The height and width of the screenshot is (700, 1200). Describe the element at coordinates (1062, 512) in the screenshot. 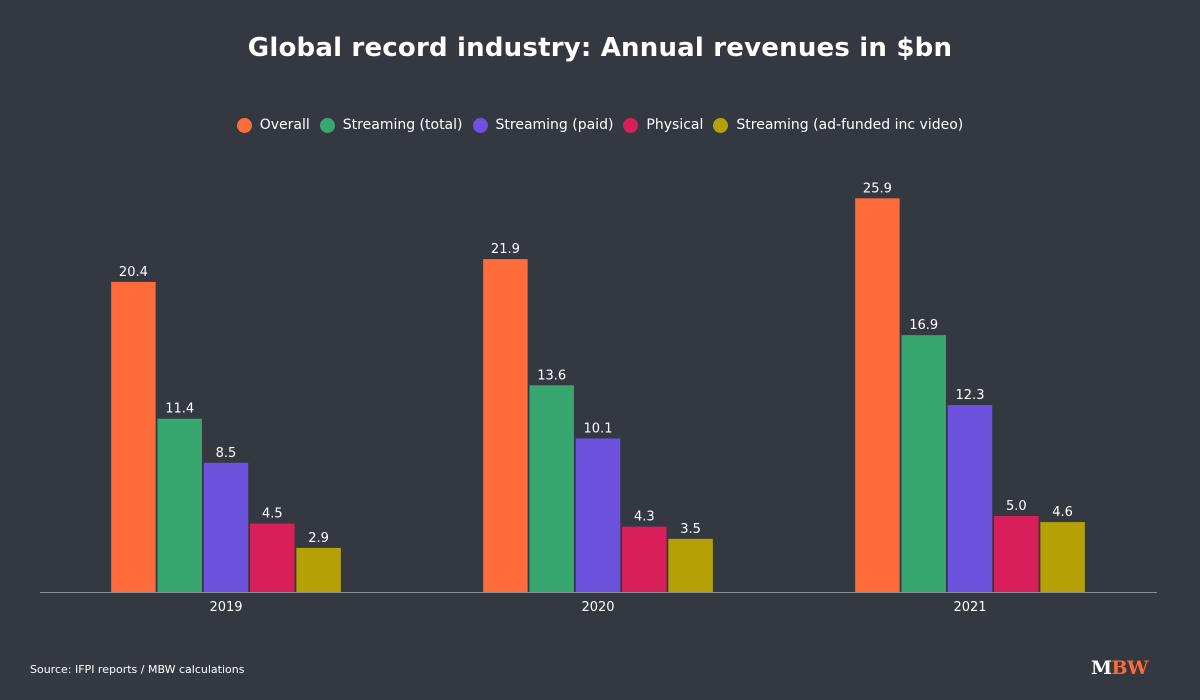

I see `data-label: 4.6` at that location.